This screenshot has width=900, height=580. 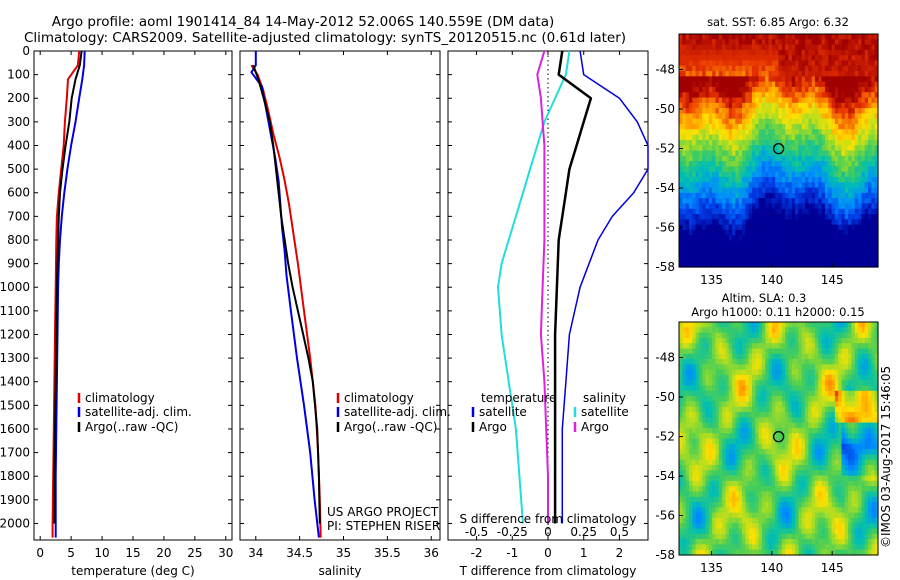 What do you see at coordinates (15, 334) in the screenshot?
I see `y-tick-label: 1200` at bounding box center [15, 334].